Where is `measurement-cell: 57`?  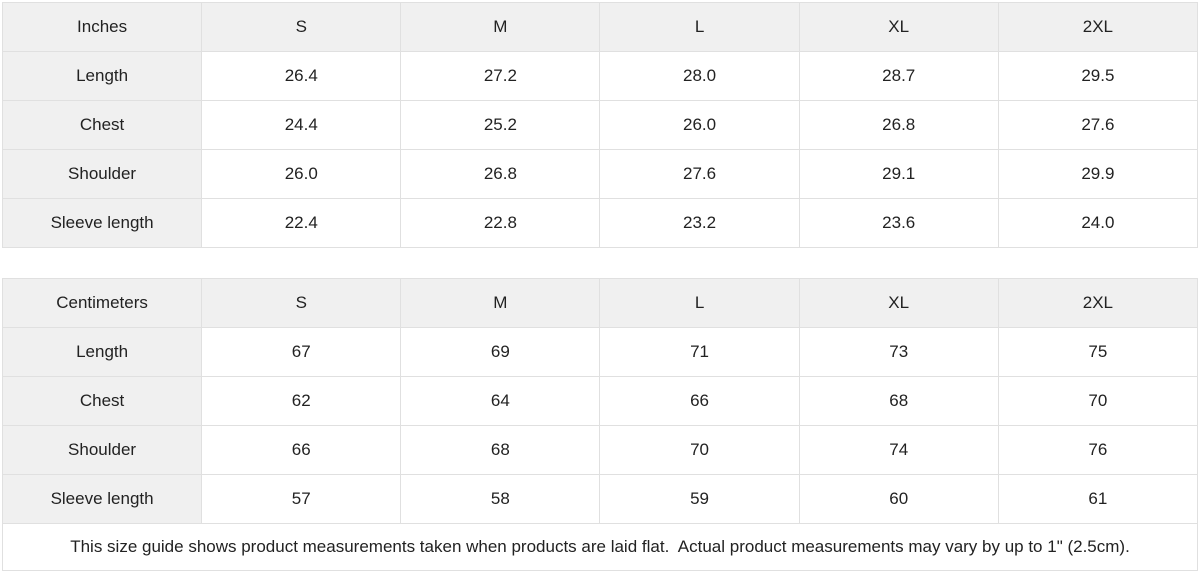 measurement-cell: 57 is located at coordinates (301, 499).